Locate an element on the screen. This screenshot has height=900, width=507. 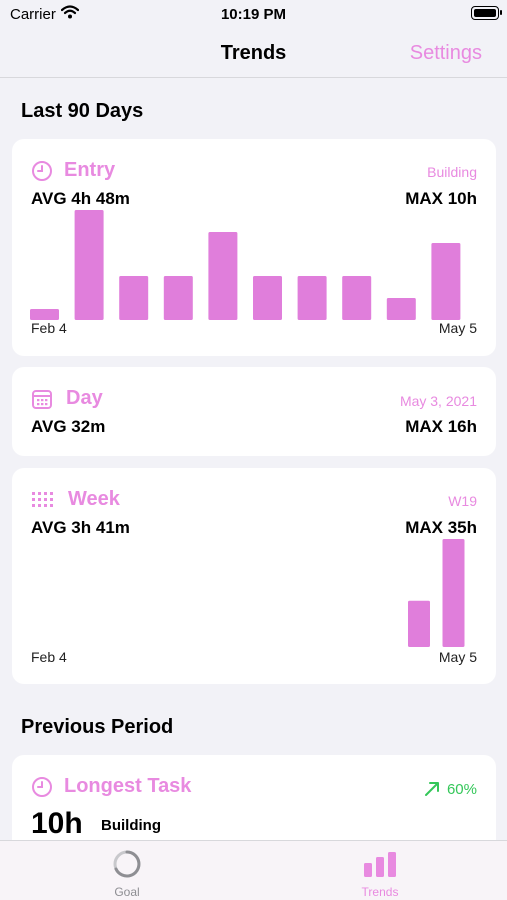
entry-chart-end-label: May 5 is located at coordinates (457, 328).